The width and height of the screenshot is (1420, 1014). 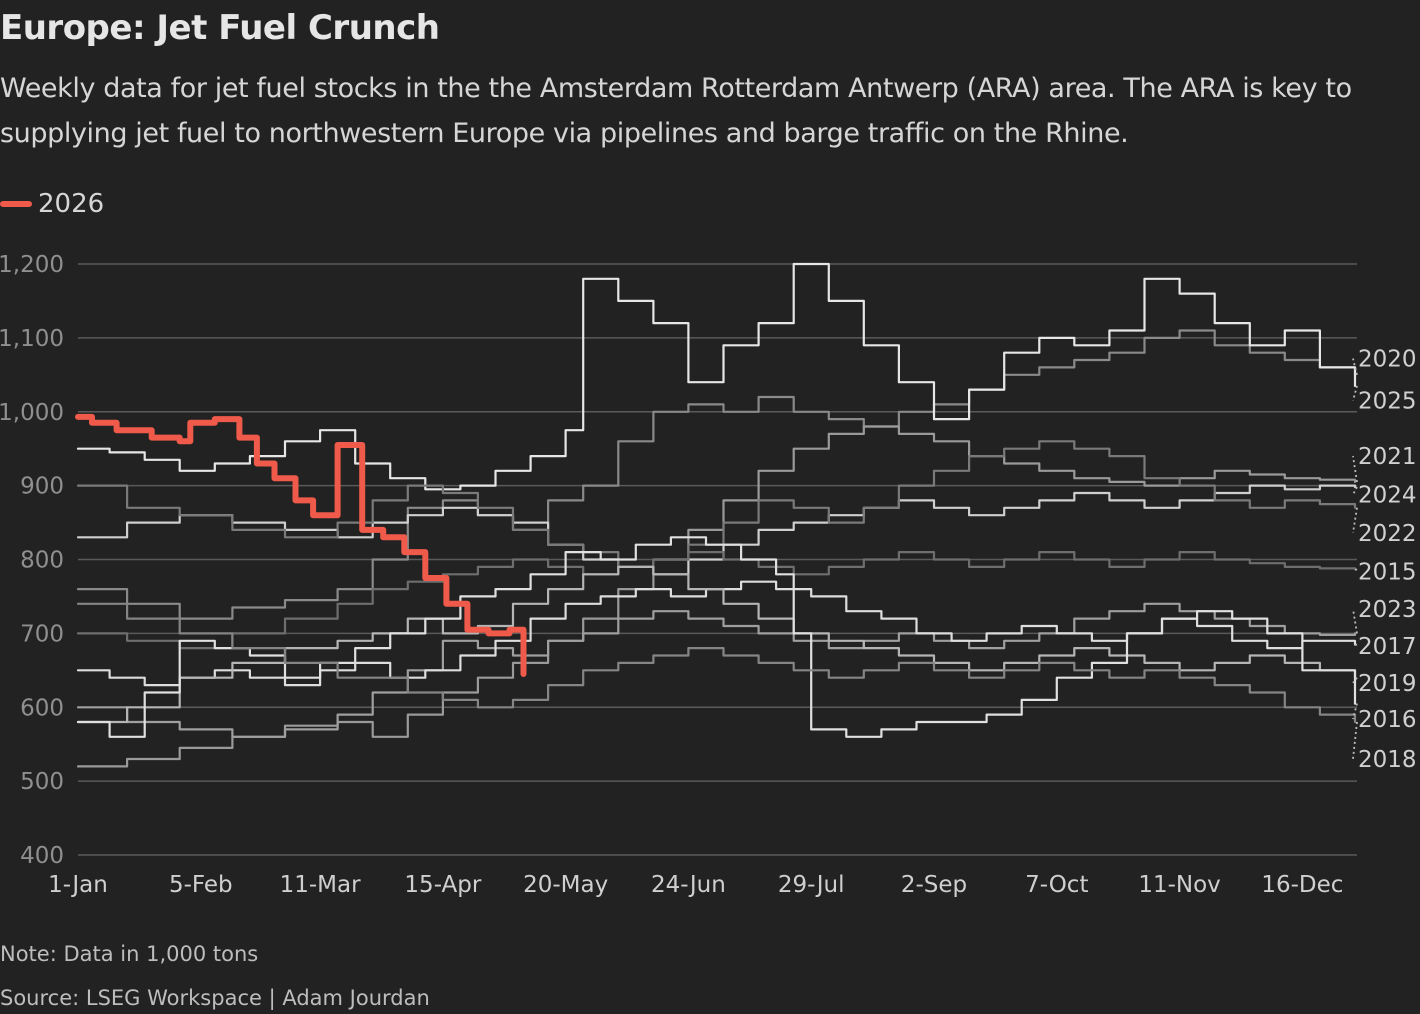 I want to click on leader-line-2025, so click(x=1355, y=393).